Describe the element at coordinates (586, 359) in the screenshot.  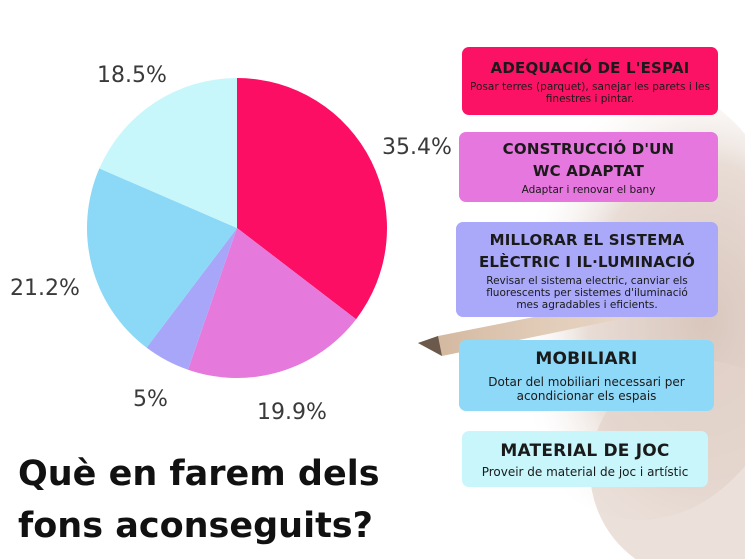
I see `card-title: MOBILIARI` at that location.